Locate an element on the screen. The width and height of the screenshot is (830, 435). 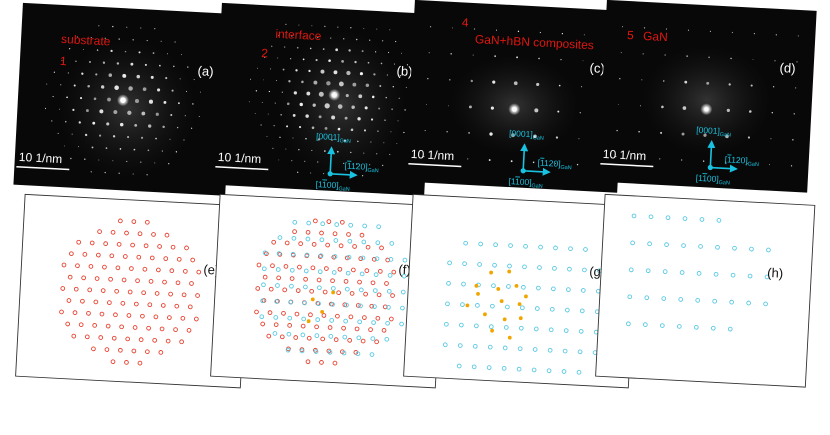
scale-bar is located at coordinates (627, 165).